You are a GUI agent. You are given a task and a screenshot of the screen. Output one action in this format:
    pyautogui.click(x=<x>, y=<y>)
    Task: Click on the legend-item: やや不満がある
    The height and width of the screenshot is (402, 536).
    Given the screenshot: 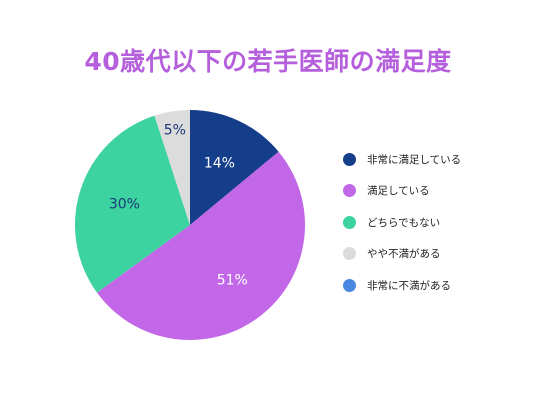 What is the action you would take?
    pyautogui.click(x=402, y=254)
    